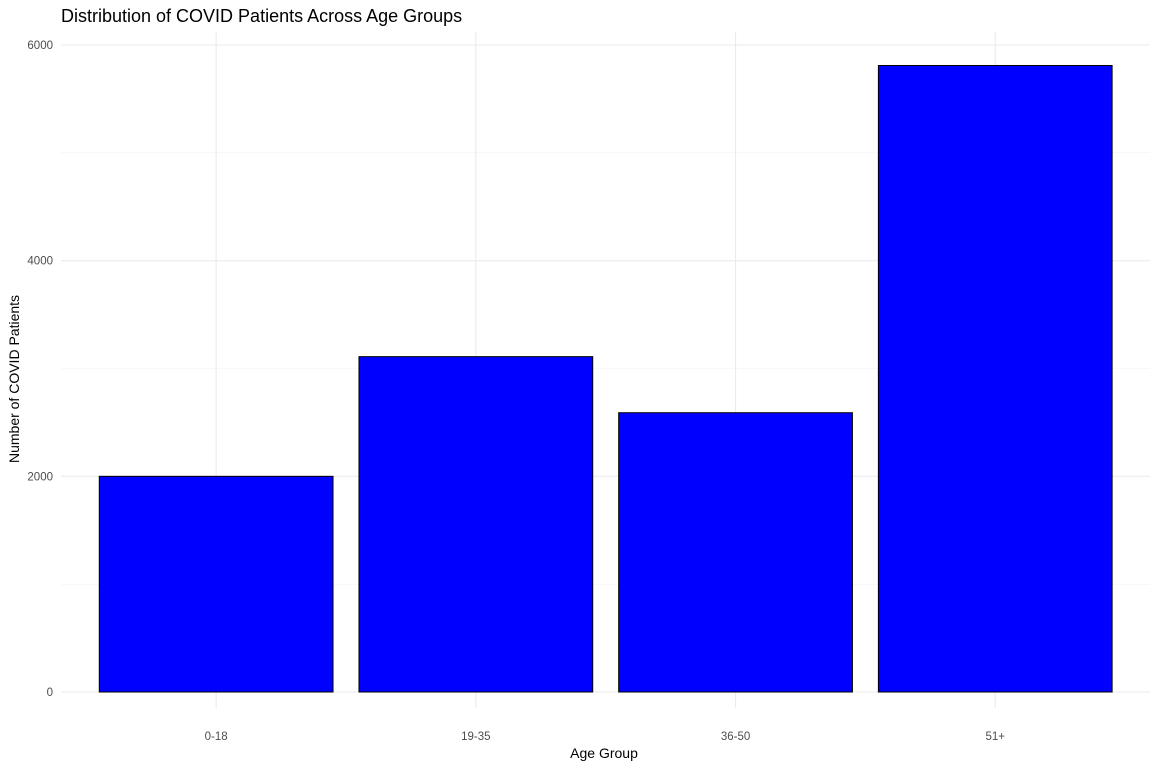 This screenshot has height=768, width=1157. Describe the element at coordinates (40, 262) in the screenshot. I see `y-tick-label: 4000` at that location.